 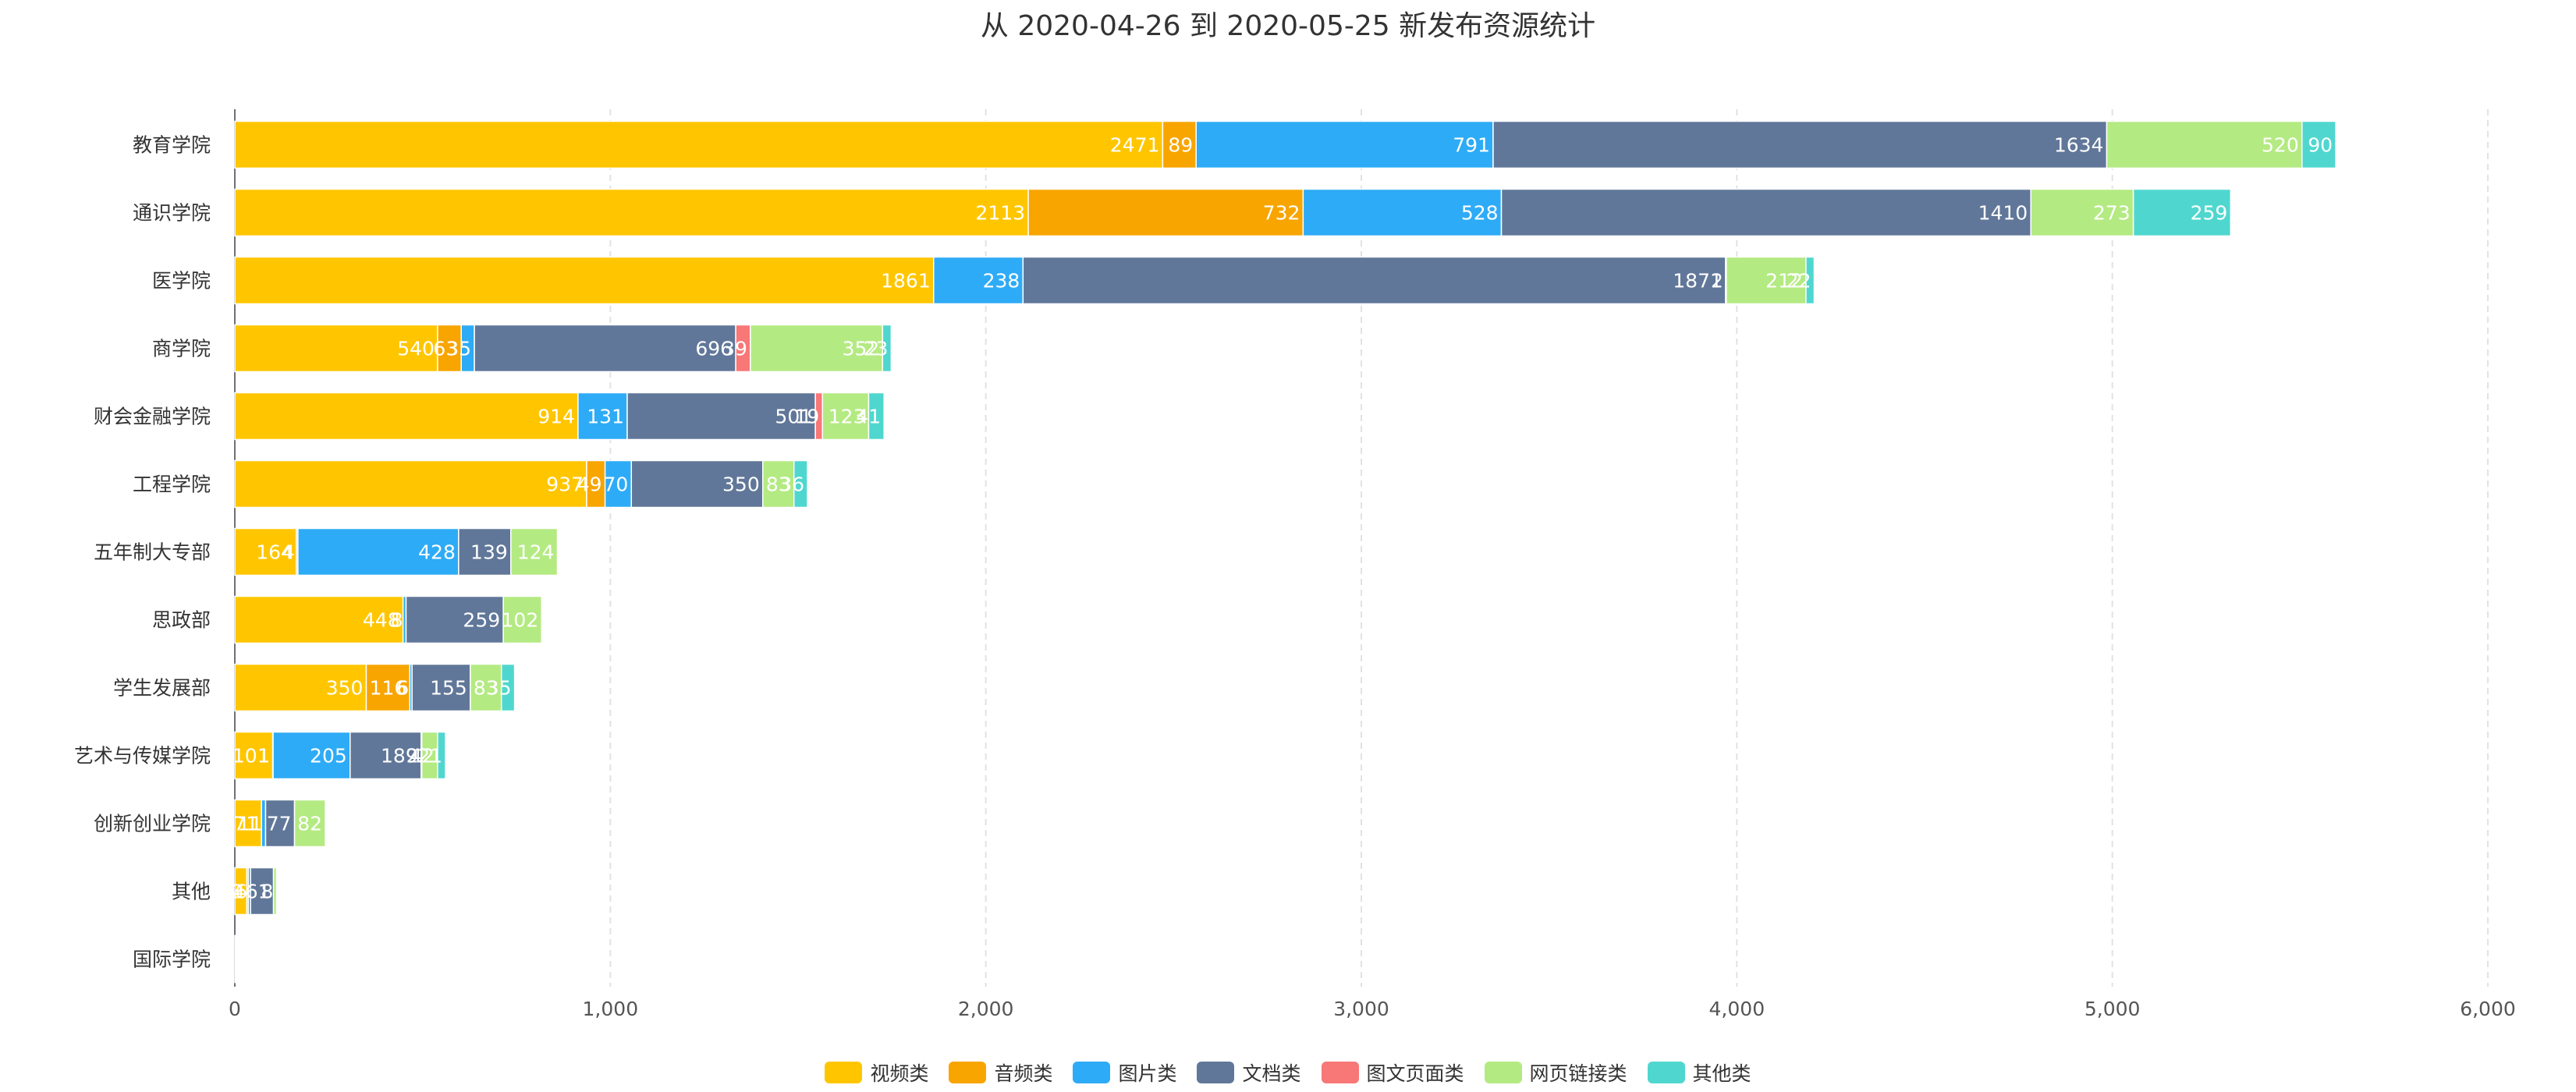 I want to click on data-label: 1410, so click(x=2003, y=214).